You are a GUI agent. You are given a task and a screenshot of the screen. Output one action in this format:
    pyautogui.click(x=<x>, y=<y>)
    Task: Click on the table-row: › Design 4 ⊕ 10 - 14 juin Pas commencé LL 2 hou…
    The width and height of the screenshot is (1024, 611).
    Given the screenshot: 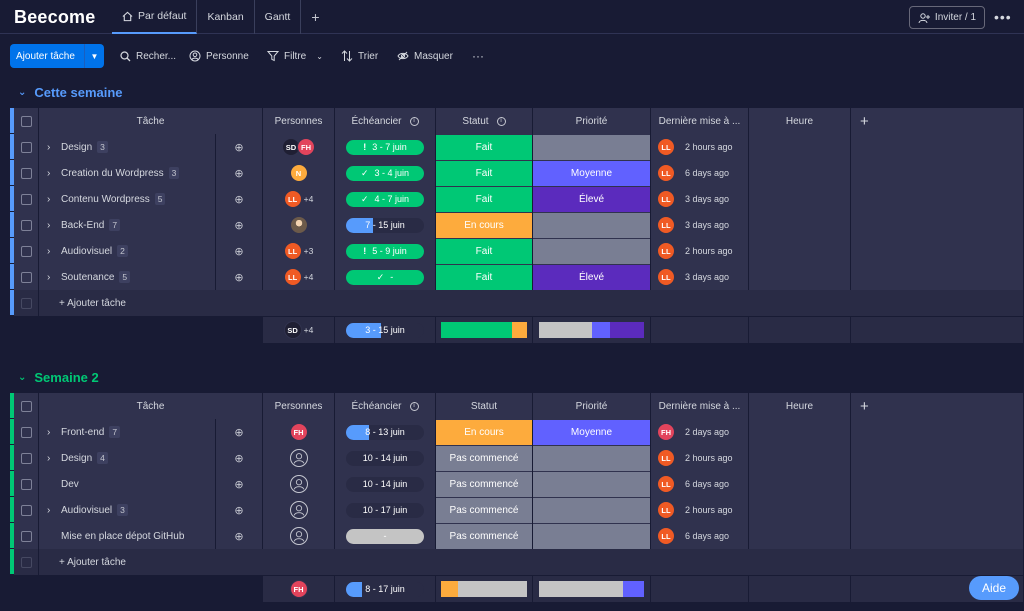 What is the action you would take?
    pyautogui.click(x=517, y=458)
    